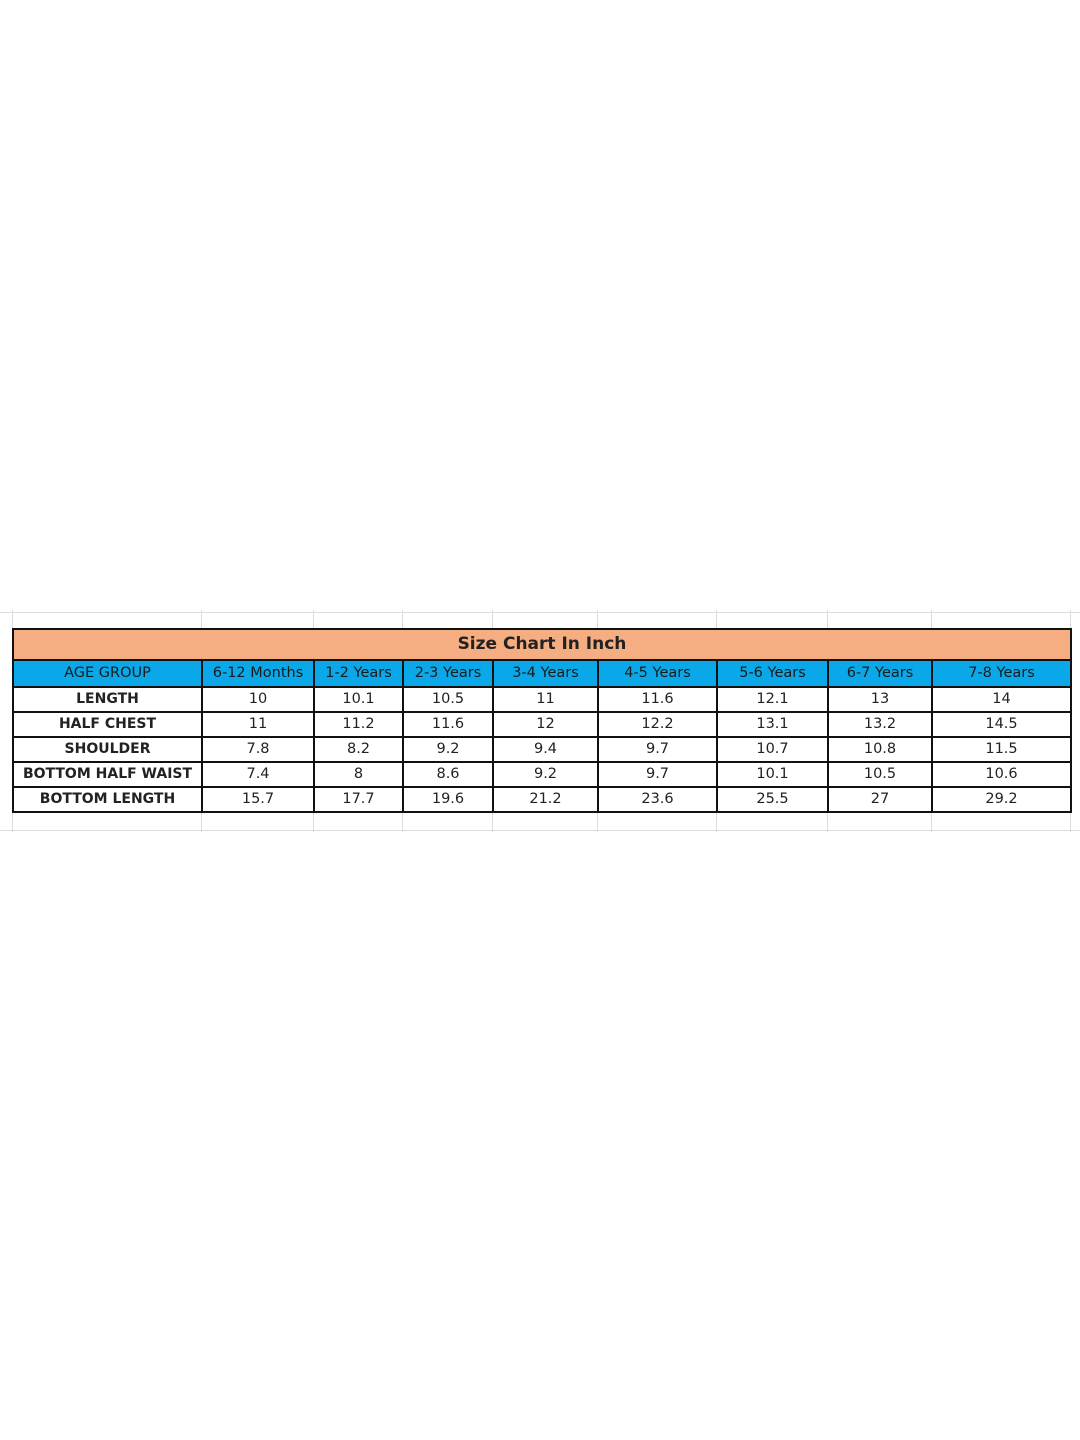 The height and width of the screenshot is (1440, 1080). I want to click on table-cell: 9.4, so click(545, 749).